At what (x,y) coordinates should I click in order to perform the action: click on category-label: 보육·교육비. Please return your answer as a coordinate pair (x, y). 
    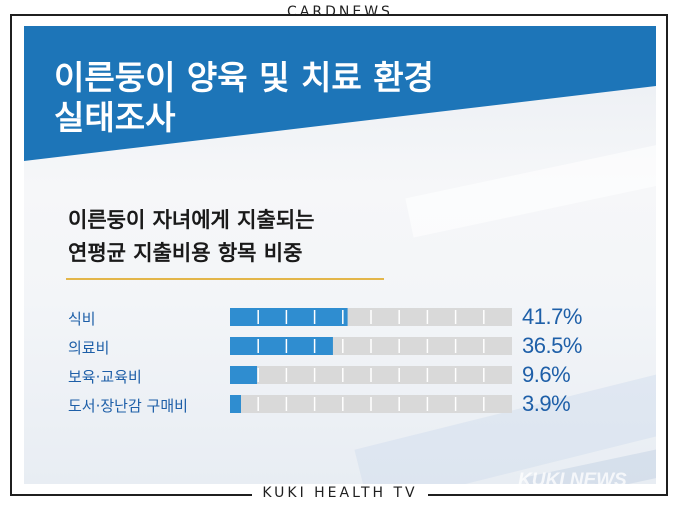
    Looking at the image, I should click on (105, 377).